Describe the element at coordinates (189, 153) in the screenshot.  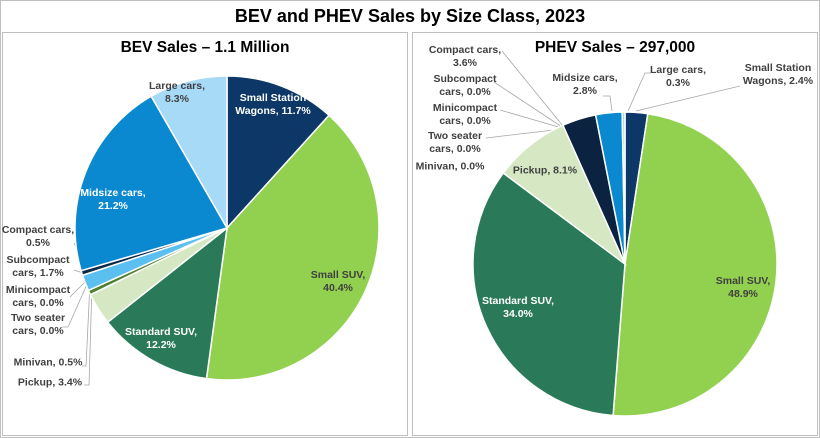
I see `slice-bev-large-cars` at that location.